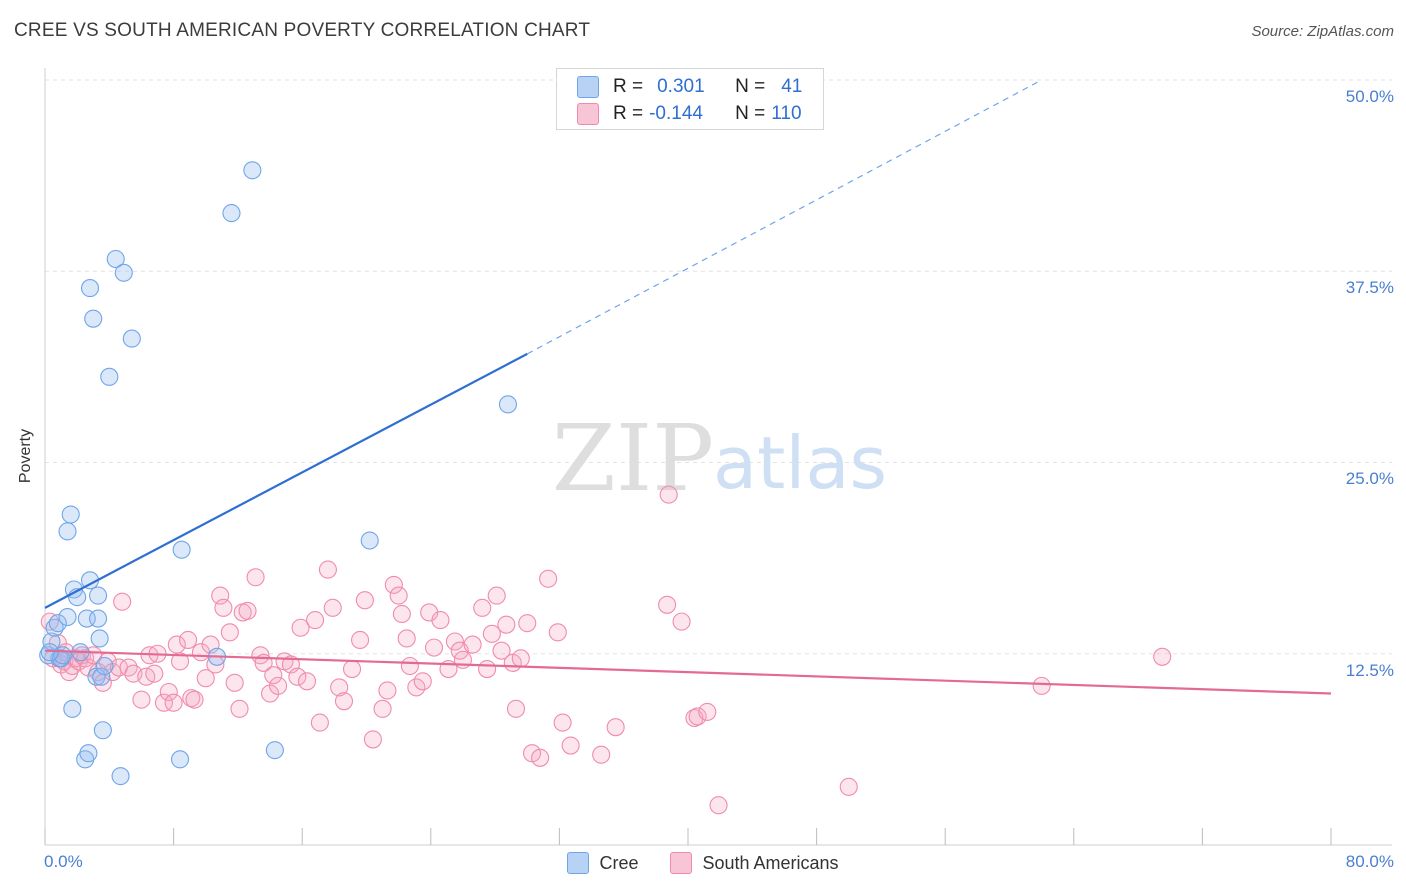 The width and height of the screenshot is (1406, 892). What do you see at coordinates (588, 87) in the screenshot?
I see `cree-swatch` at bounding box center [588, 87].